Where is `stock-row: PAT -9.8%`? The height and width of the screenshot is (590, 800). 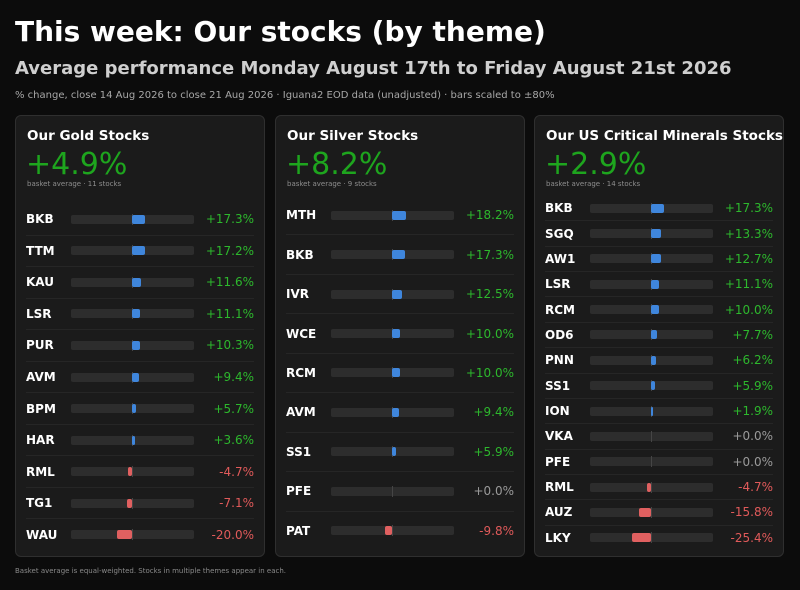 stock-row: PAT -9.8% is located at coordinates (400, 531).